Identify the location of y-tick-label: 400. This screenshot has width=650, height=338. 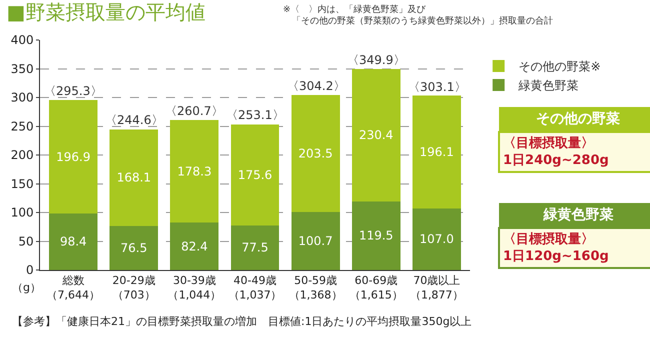
(22, 40).